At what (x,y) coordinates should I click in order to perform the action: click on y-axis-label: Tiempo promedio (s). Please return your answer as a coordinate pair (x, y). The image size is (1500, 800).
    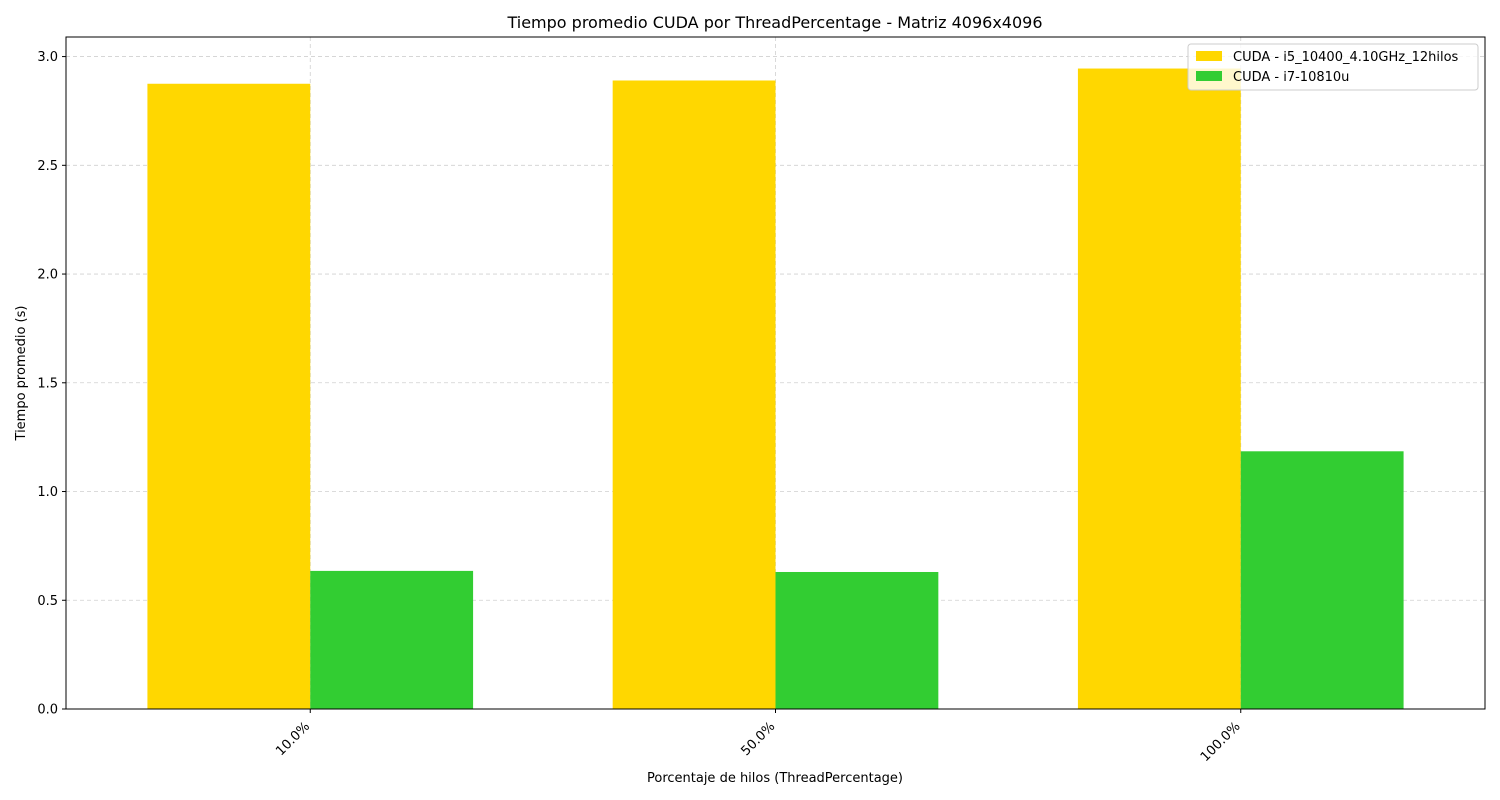
    Looking at the image, I should click on (21, 374).